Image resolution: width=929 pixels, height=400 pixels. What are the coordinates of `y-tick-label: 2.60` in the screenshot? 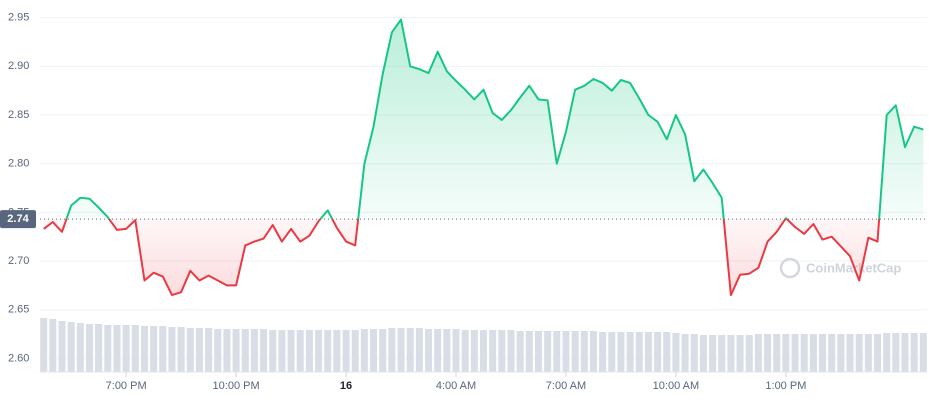 It's located at (18, 358).